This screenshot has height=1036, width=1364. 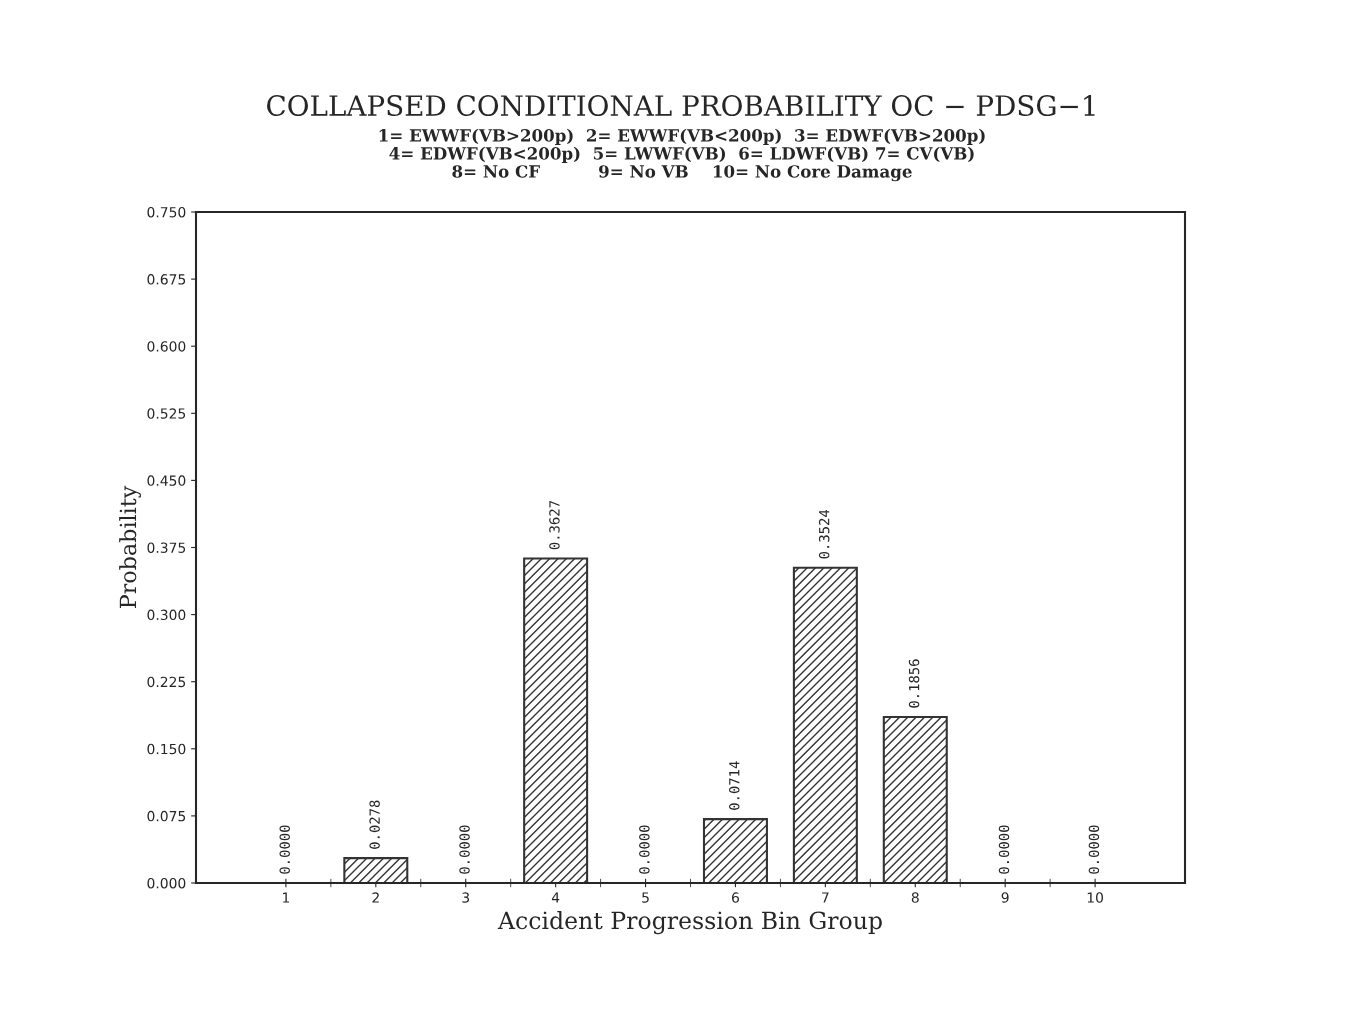 I want to click on y-axis-title: Probability, so click(x=130, y=547).